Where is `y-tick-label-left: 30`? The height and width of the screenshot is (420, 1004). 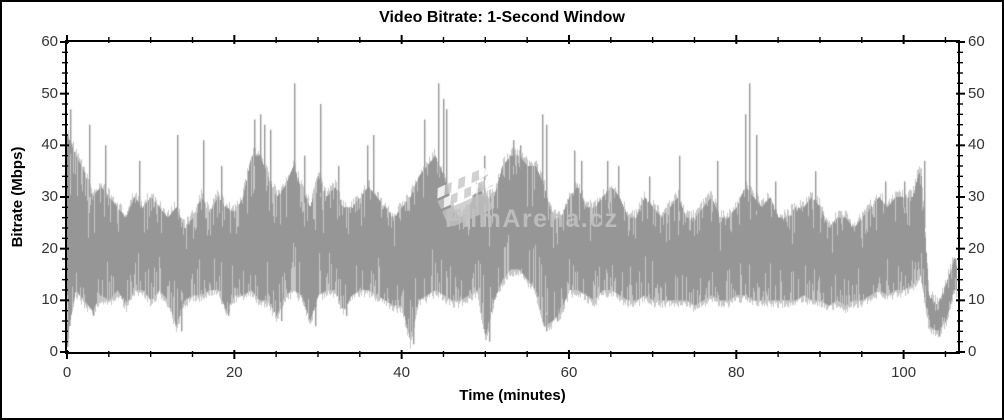
y-tick-label-left: 30 is located at coordinates (49, 196).